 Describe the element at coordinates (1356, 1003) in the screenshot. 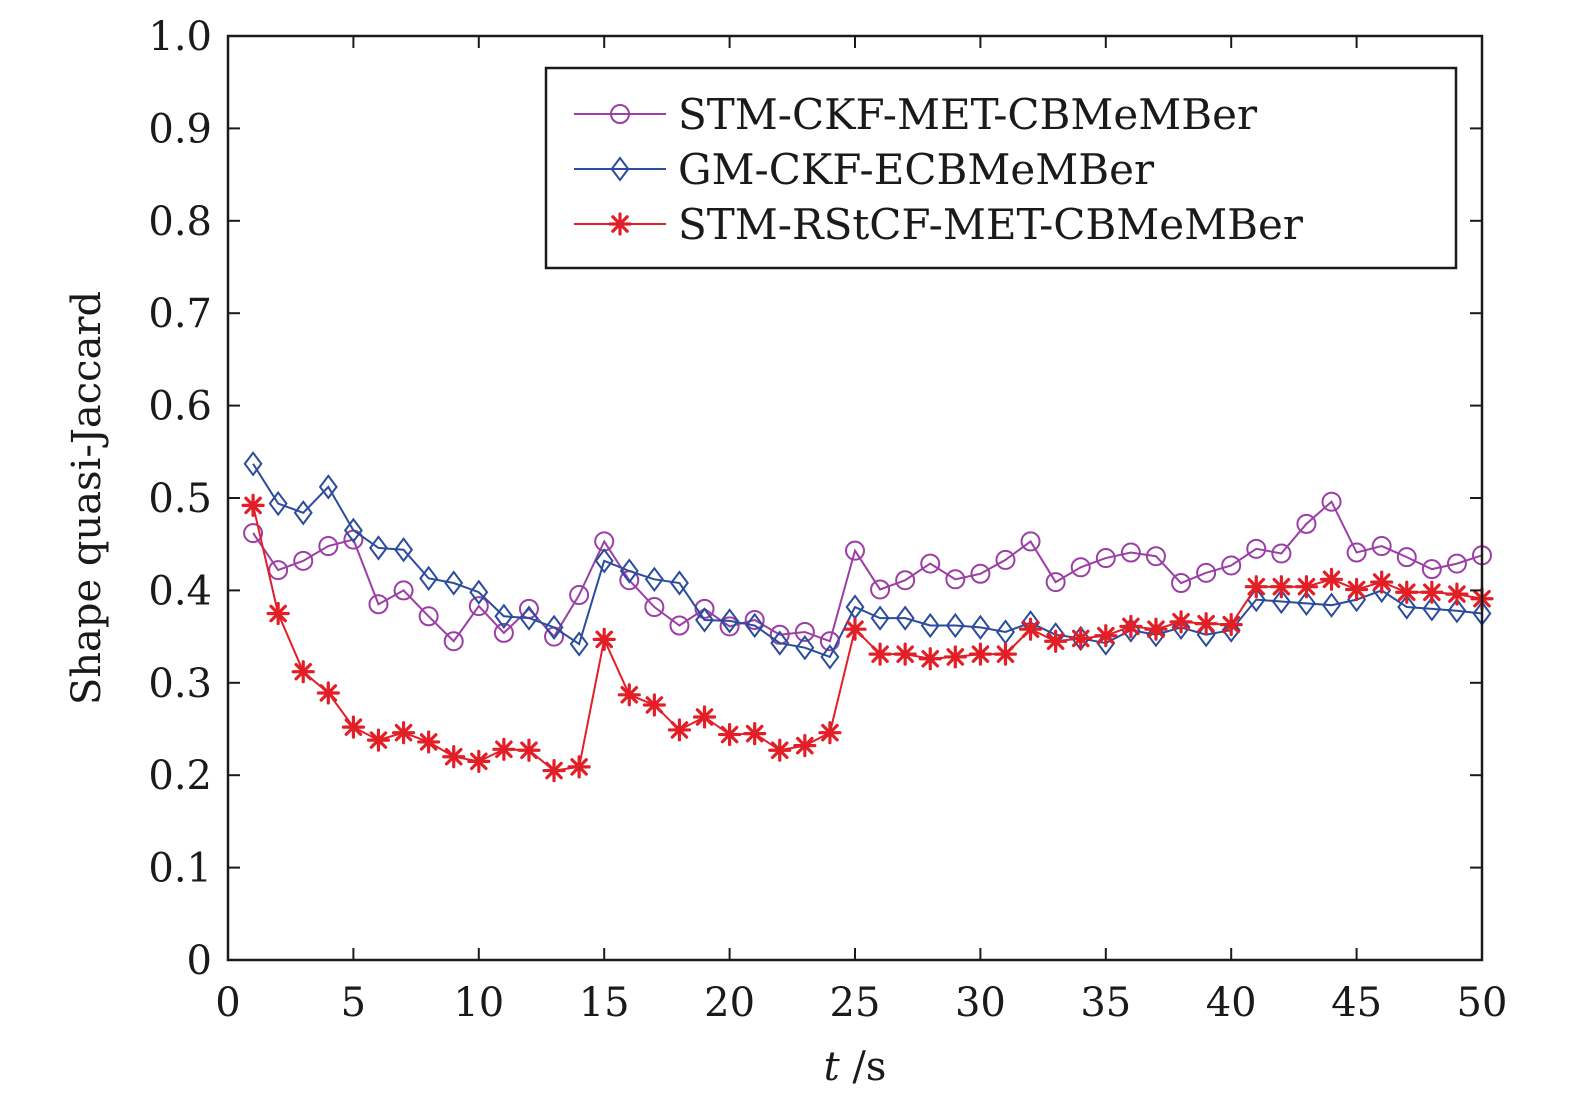

I see `x-tick-label: 45` at that location.